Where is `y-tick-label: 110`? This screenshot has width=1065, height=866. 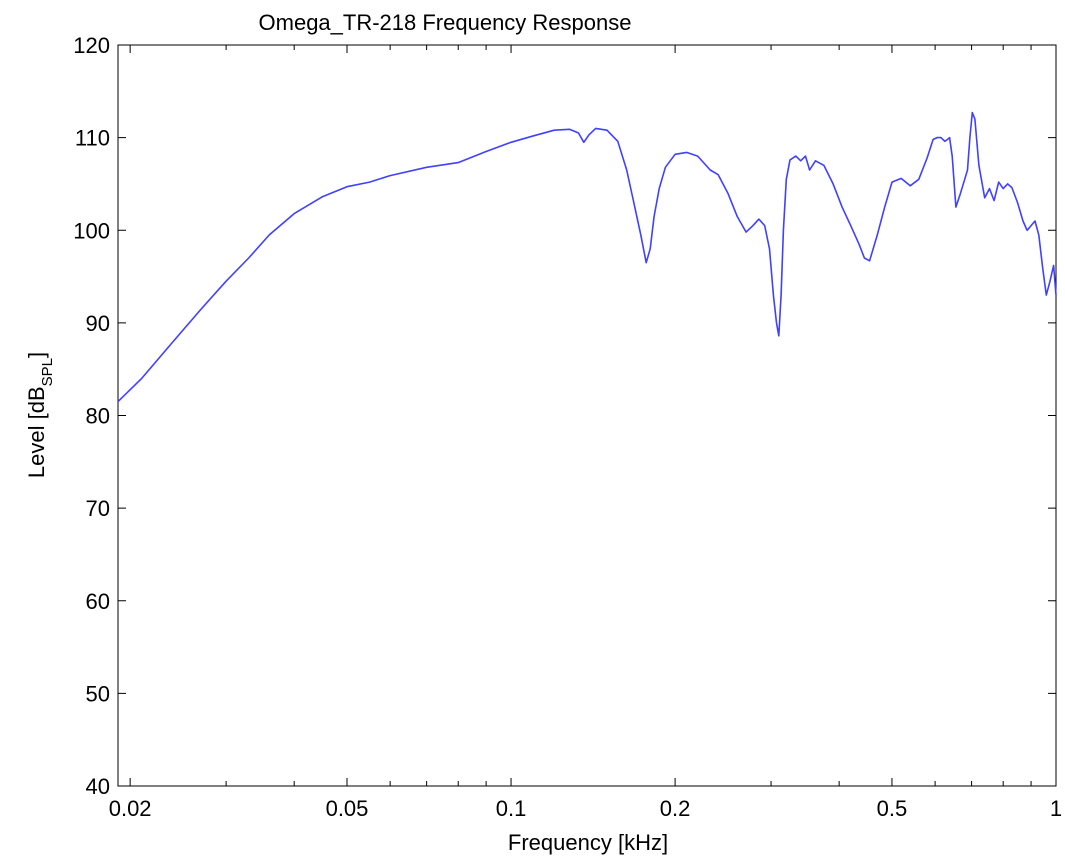 y-tick-label: 110 is located at coordinates (92, 138).